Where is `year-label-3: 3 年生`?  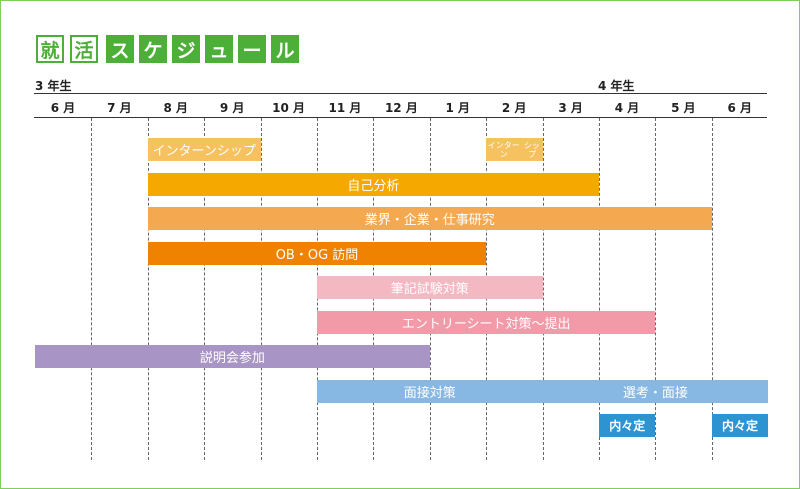 year-label-3: 3 年生 is located at coordinates (53, 86).